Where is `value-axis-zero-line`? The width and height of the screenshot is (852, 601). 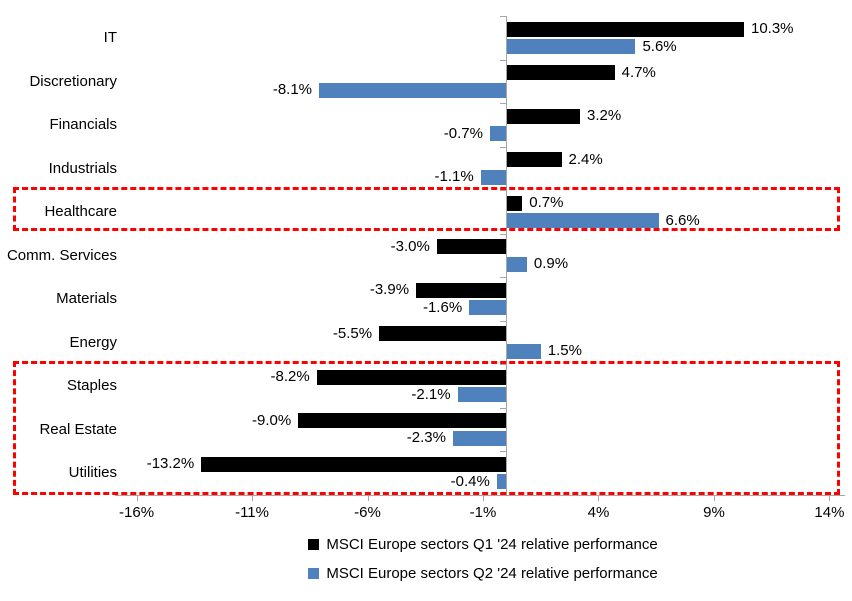
value-axis-zero-line is located at coordinates (507, 255).